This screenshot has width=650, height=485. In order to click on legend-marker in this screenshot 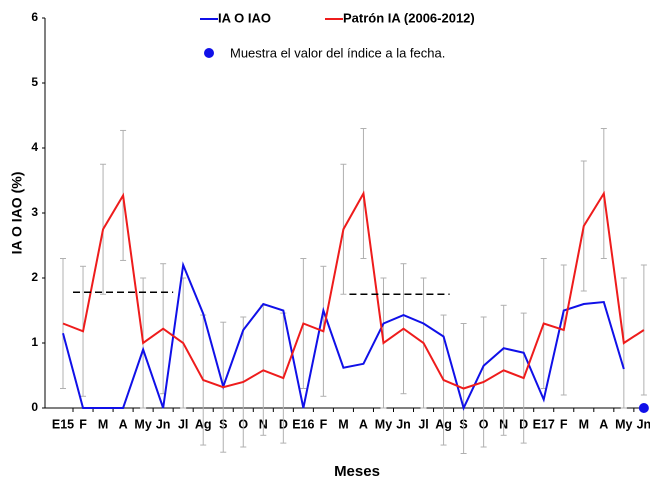, I will do `click(209, 53)`.